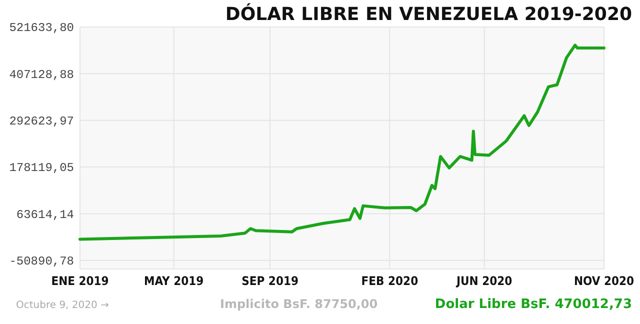  Describe the element at coordinates (41, 121) in the screenshot. I see `y-tick-label: 292623,97` at that location.